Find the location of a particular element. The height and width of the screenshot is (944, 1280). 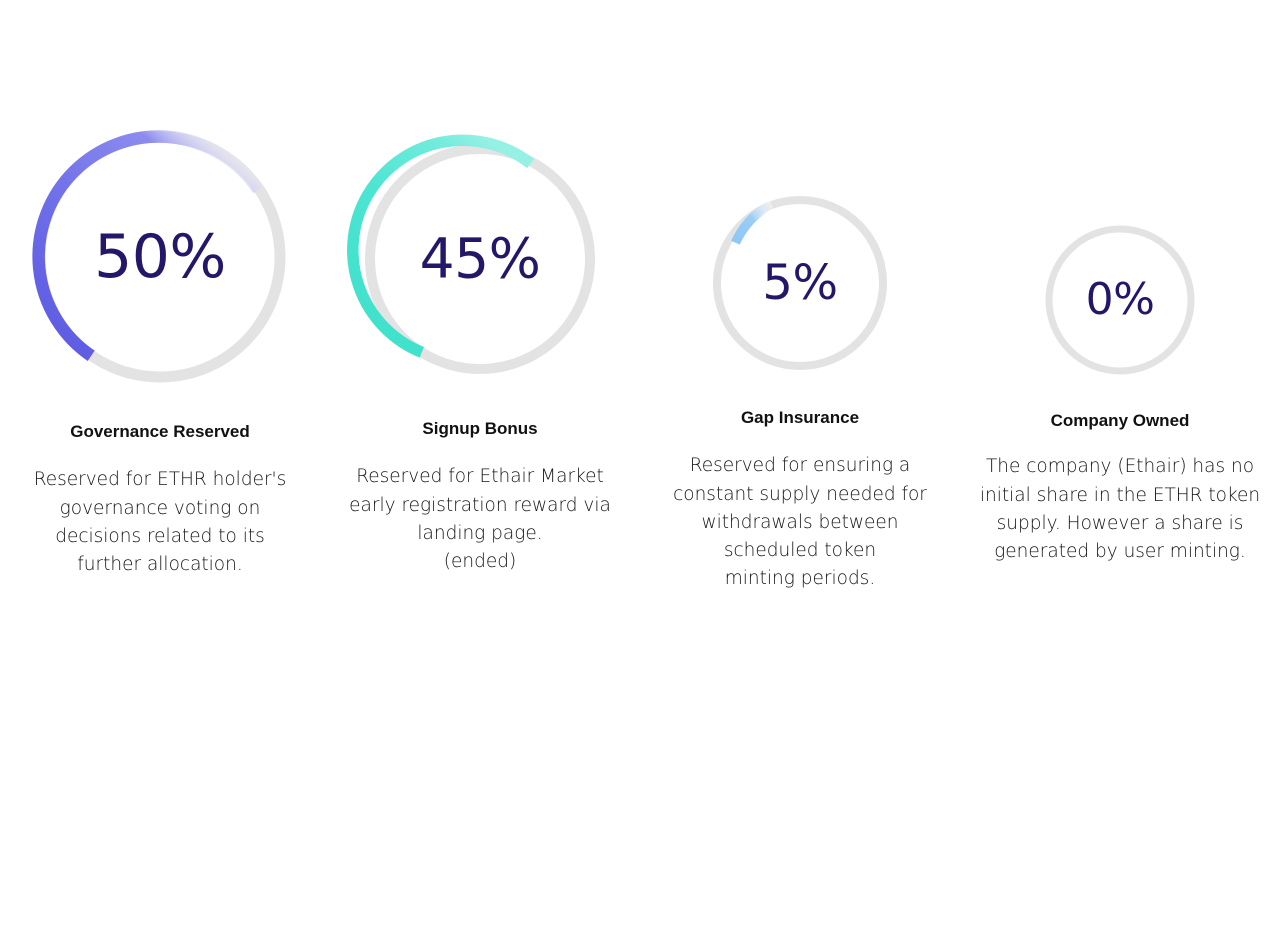

donut-percent-company-owned: 0% is located at coordinates (1120, 299).